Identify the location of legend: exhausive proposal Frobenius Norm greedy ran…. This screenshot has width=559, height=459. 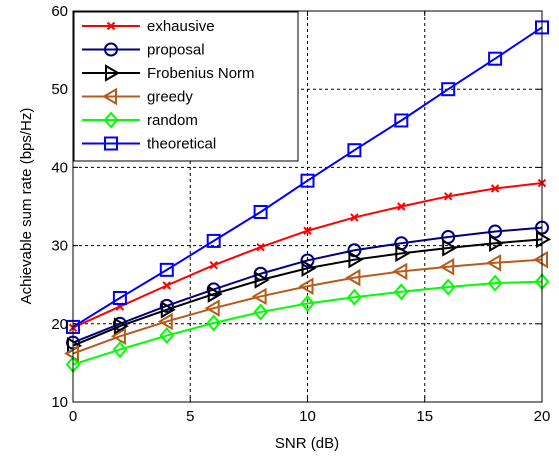
(186, 86).